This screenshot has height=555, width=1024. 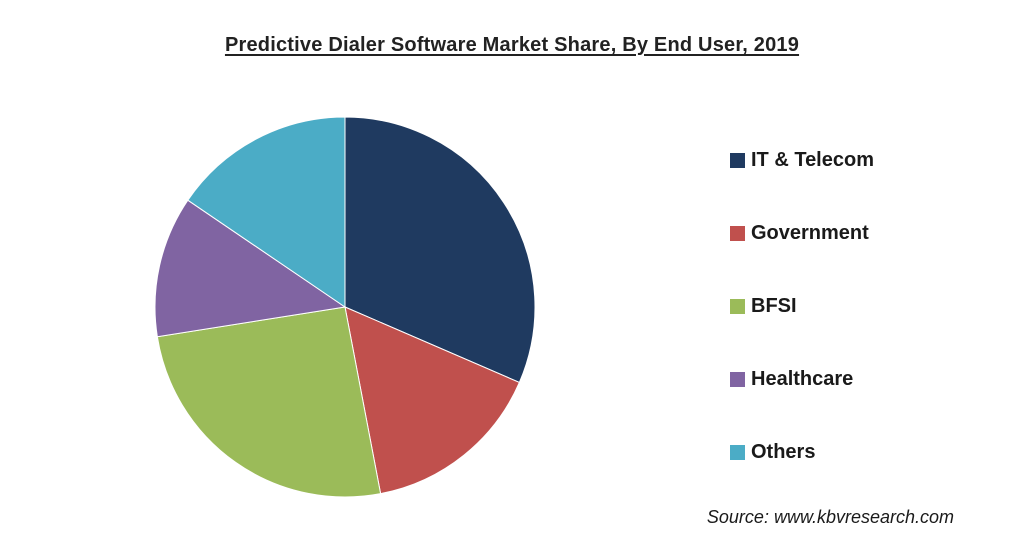 What do you see at coordinates (440, 250) in the screenshot?
I see `pie-slice-it-telecom` at bounding box center [440, 250].